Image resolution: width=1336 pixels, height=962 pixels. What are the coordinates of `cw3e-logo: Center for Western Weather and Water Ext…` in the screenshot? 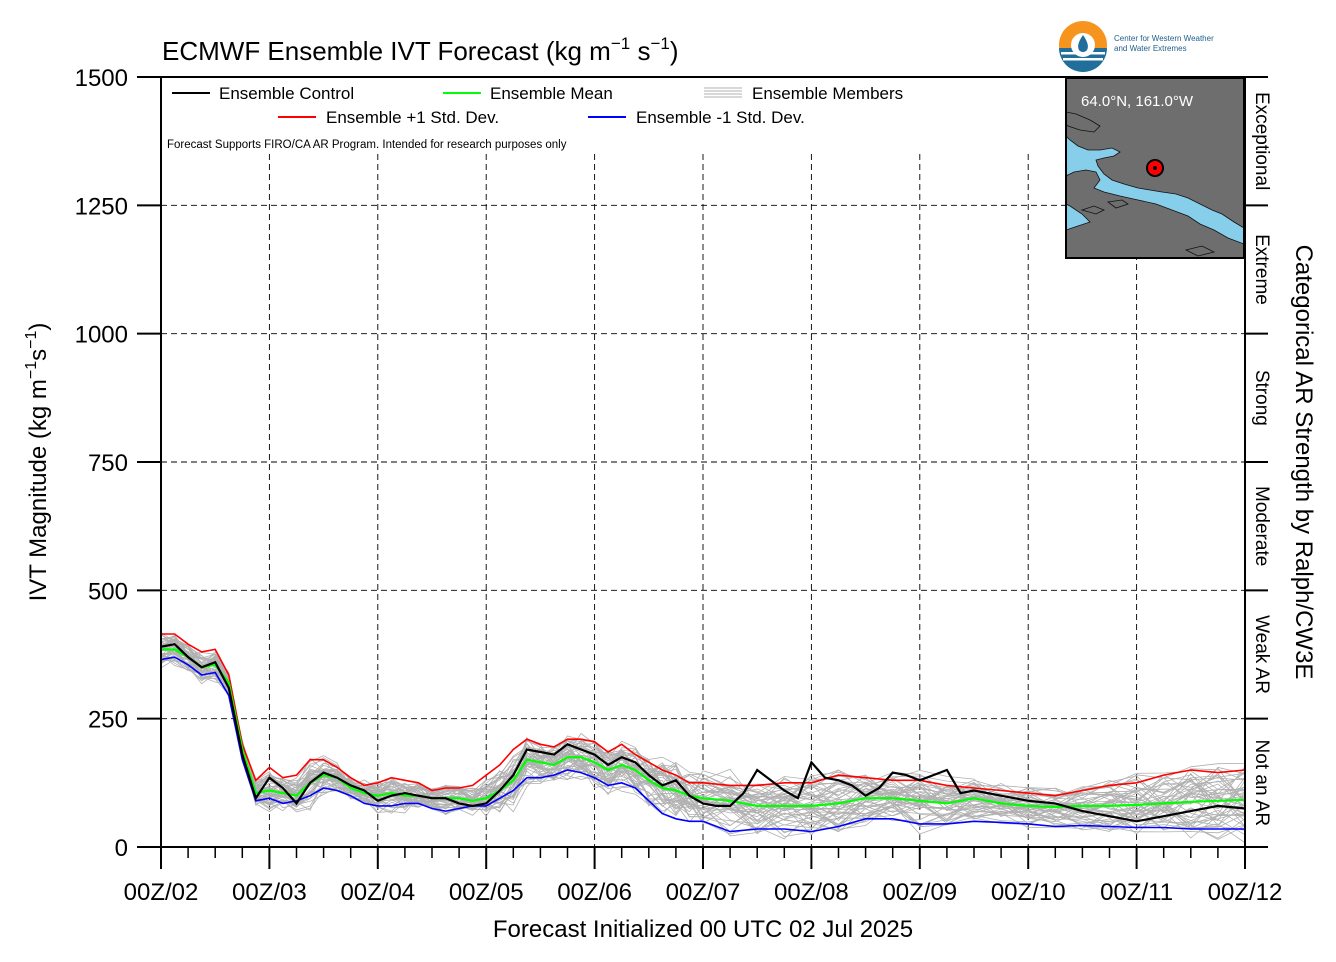 It's located at (1136, 46).